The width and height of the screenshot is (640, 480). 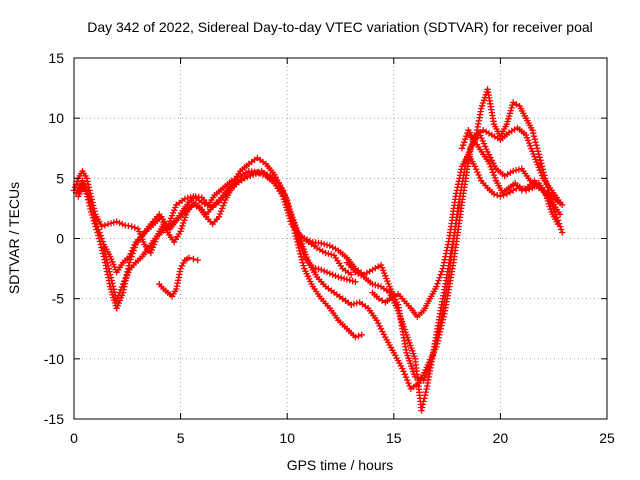 What do you see at coordinates (56, 58) in the screenshot?
I see `y-tick-label: 15` at bounding box center [56, 58].